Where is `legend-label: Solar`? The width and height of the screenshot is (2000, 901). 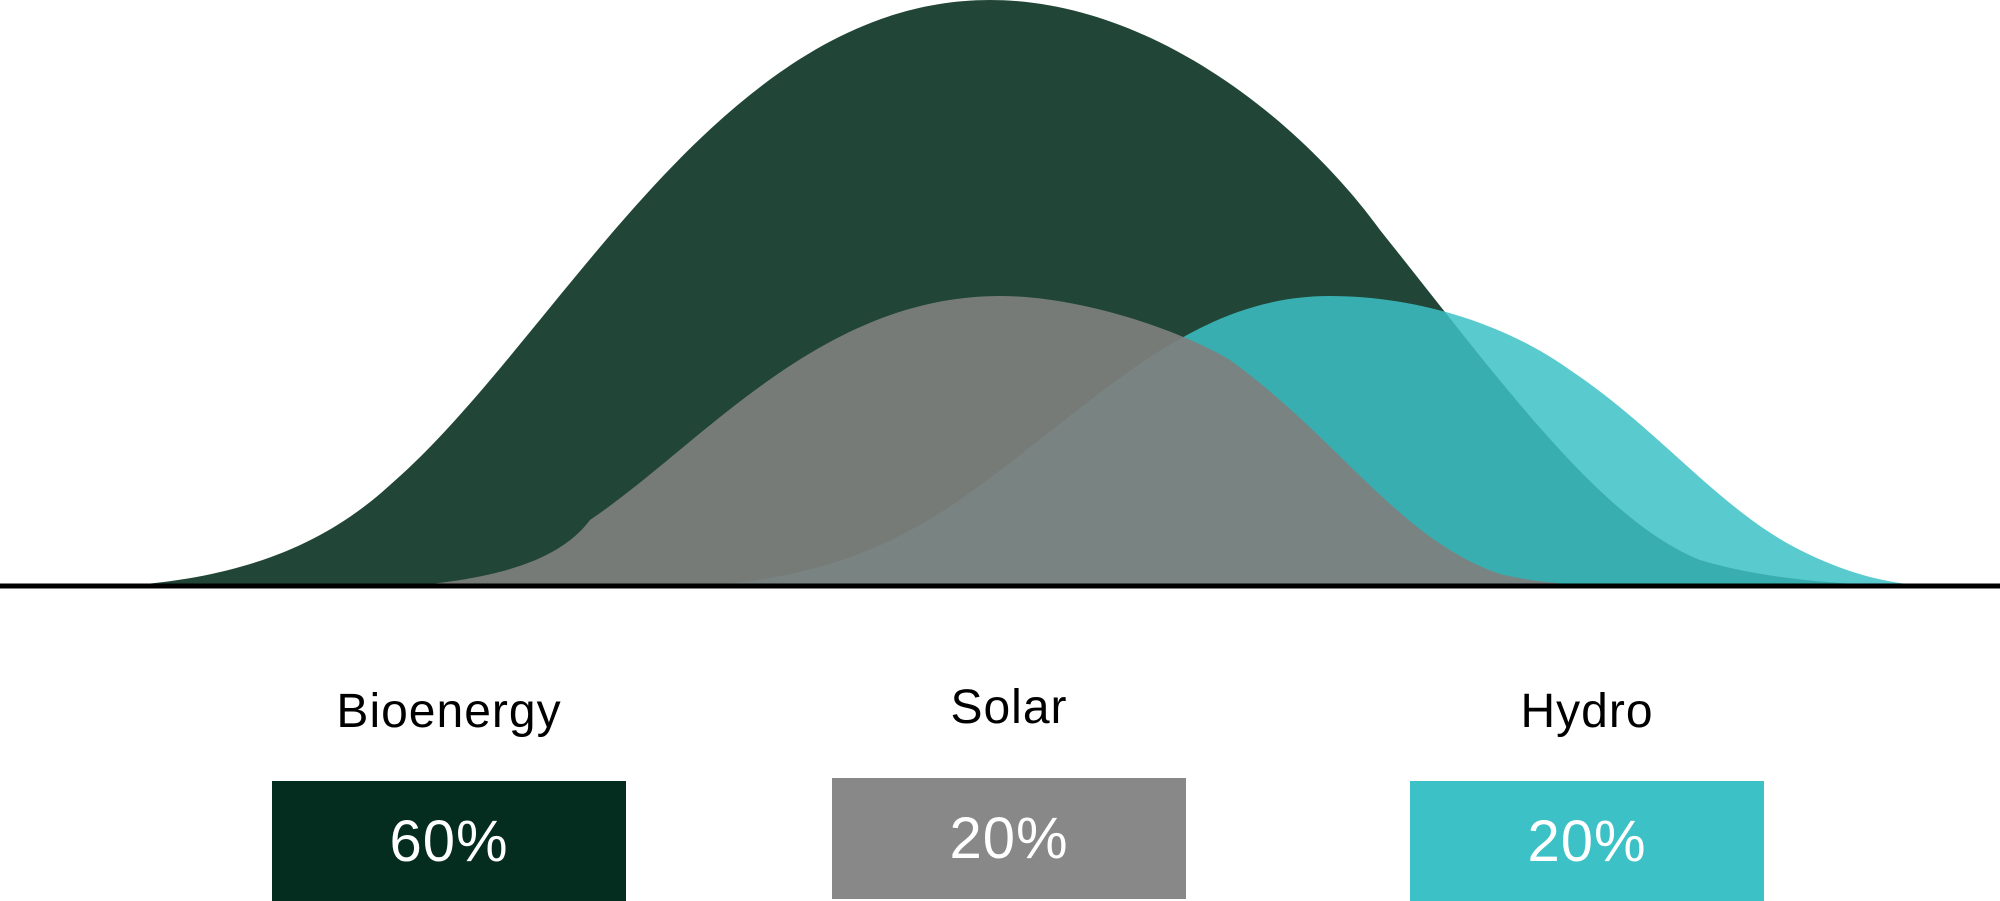
legend-label: Solar is located at coordinates (1009, 707).